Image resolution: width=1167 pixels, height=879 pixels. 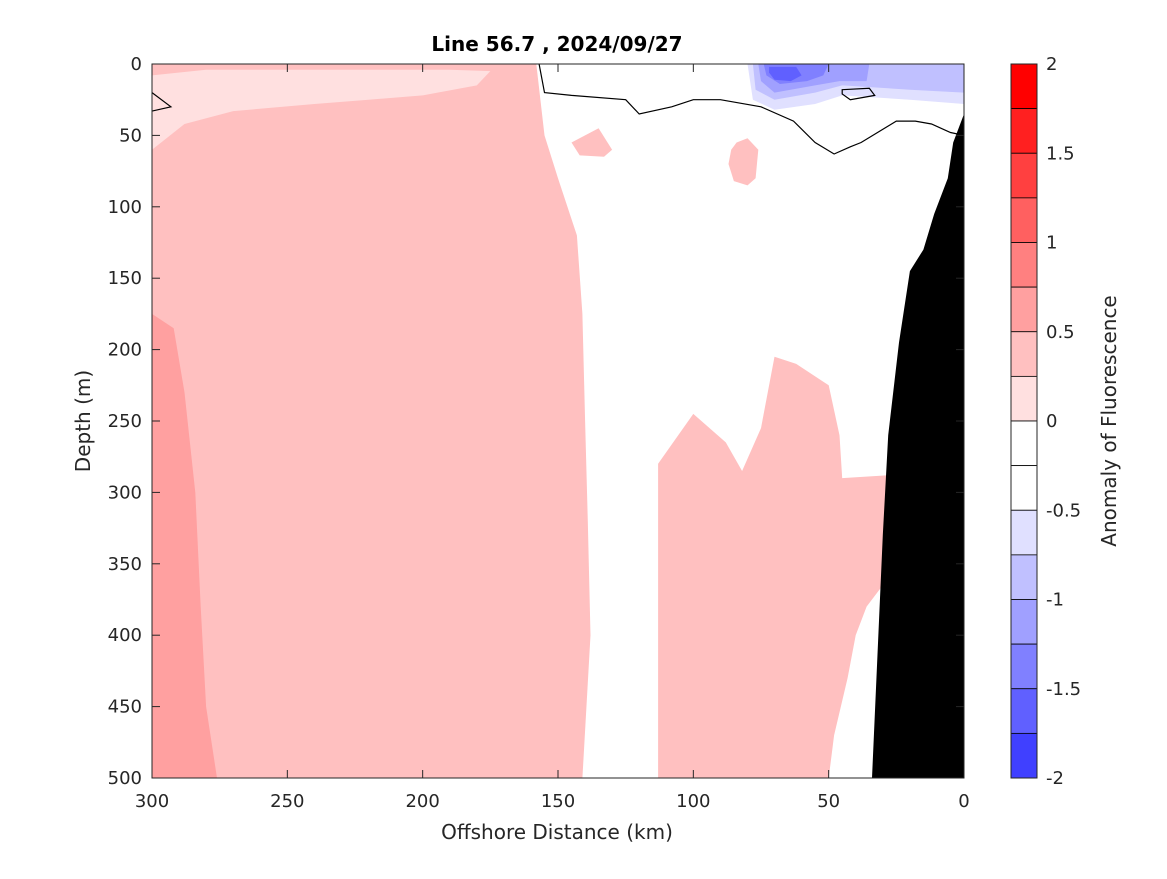 I want to click on colorbar-frame, so click(x=1024, y=421).